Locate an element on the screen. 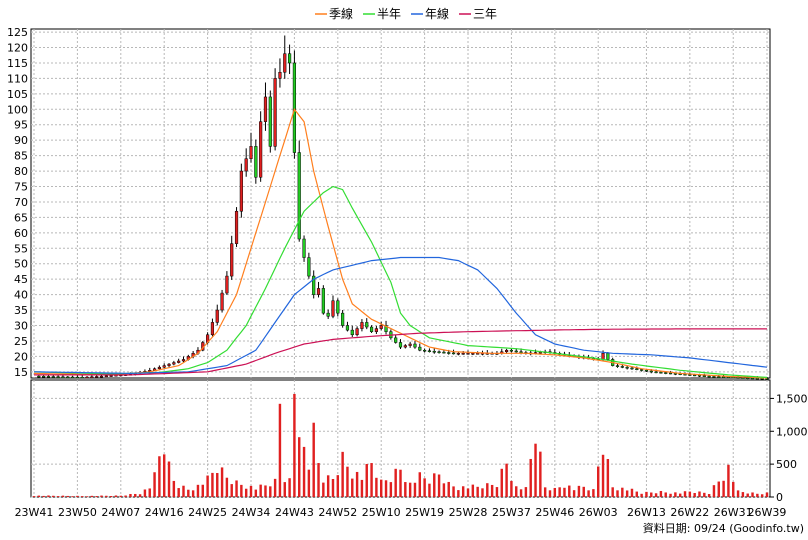 Image resolution: width=808 pixels, height=540 pixels. legend-label: 季線 is located at coordinates (341, 13).